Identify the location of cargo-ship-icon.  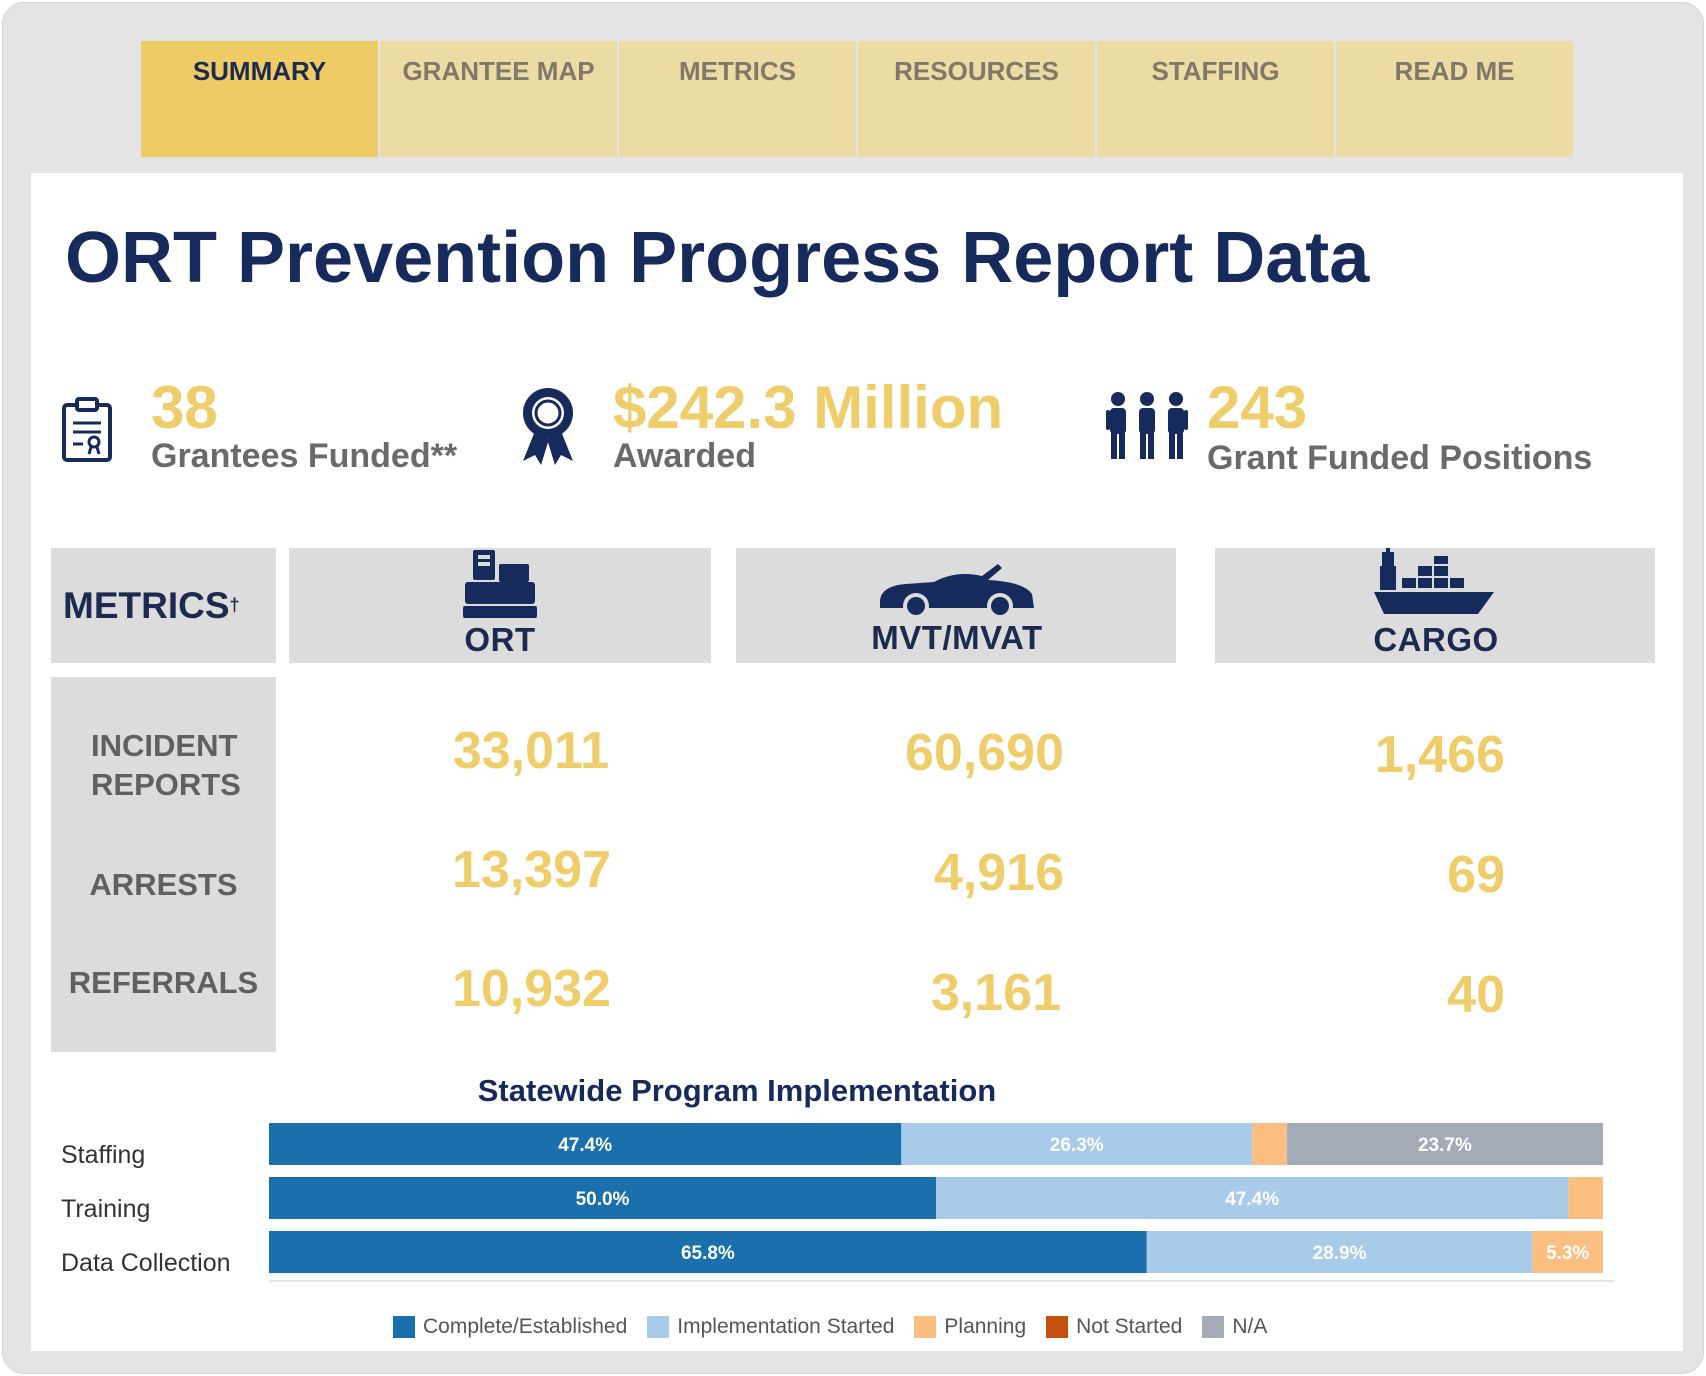
(1434, 581).